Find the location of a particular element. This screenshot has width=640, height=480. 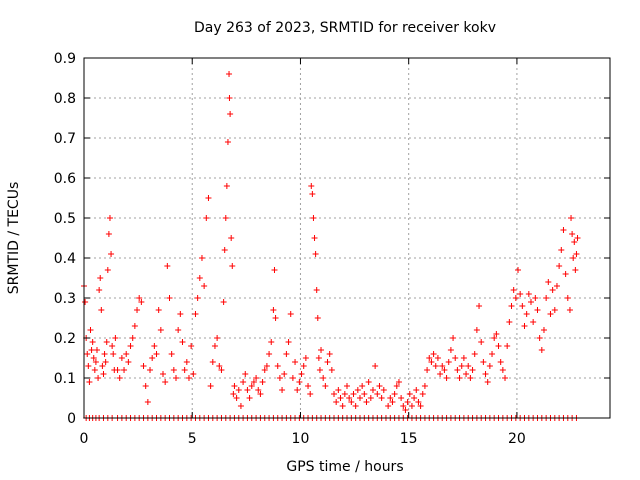

y-axis-label: SRMTID / TECUs is located at coordinates (14, 238).